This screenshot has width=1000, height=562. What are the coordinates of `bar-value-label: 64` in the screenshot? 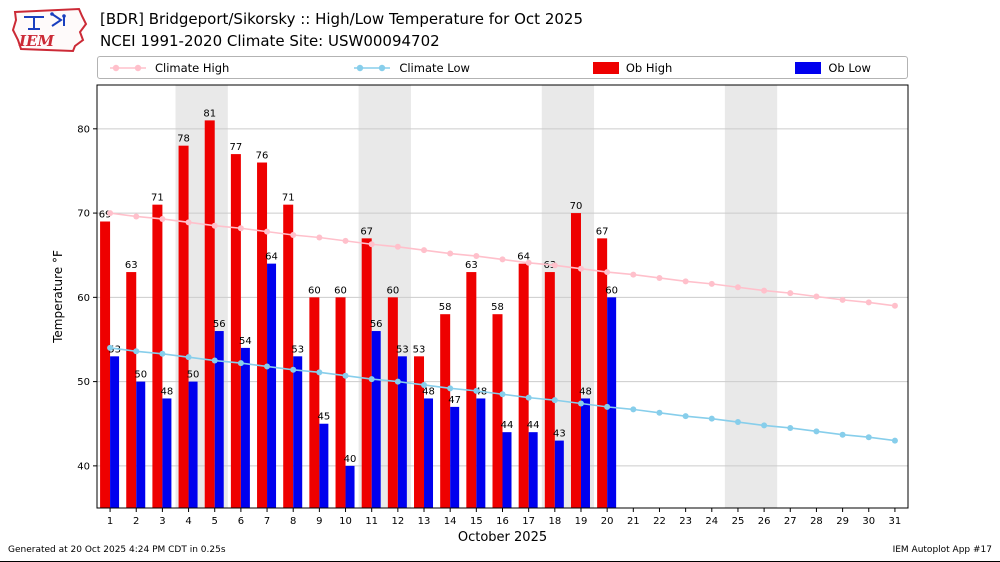 It's located at (271, 257).